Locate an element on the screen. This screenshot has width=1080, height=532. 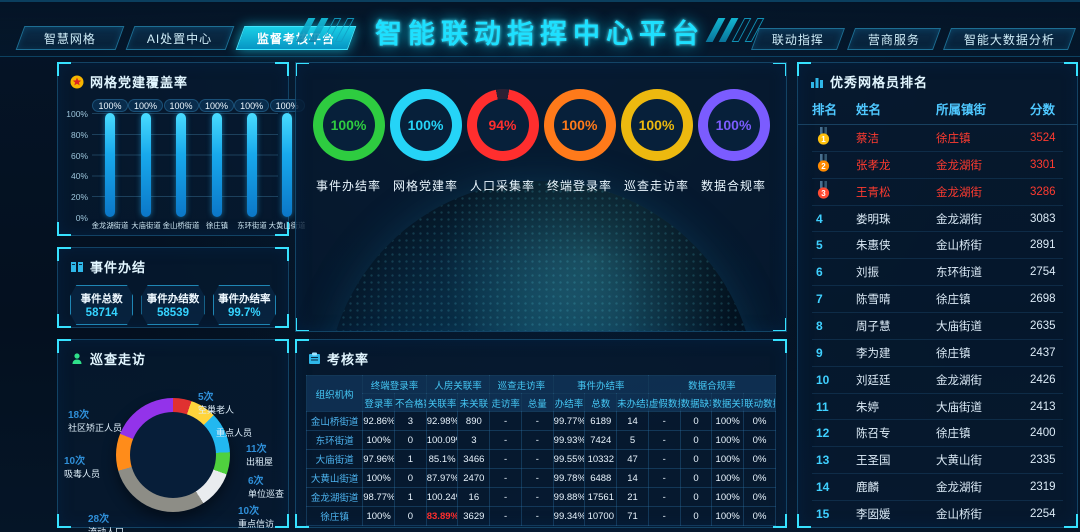
rank-number: 13 is located at coordinates (823, 460).